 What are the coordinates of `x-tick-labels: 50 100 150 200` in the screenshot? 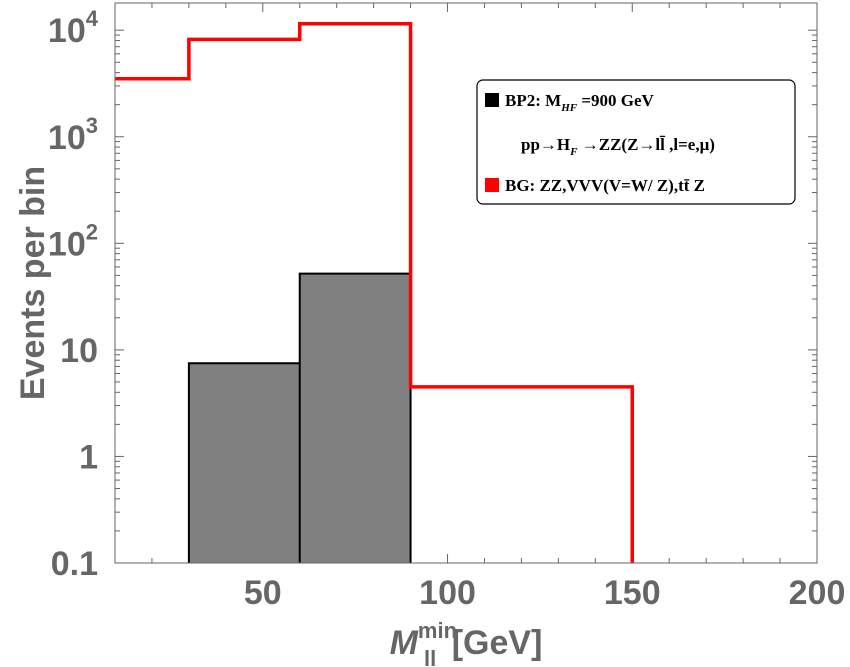 It's located at (544, 593).